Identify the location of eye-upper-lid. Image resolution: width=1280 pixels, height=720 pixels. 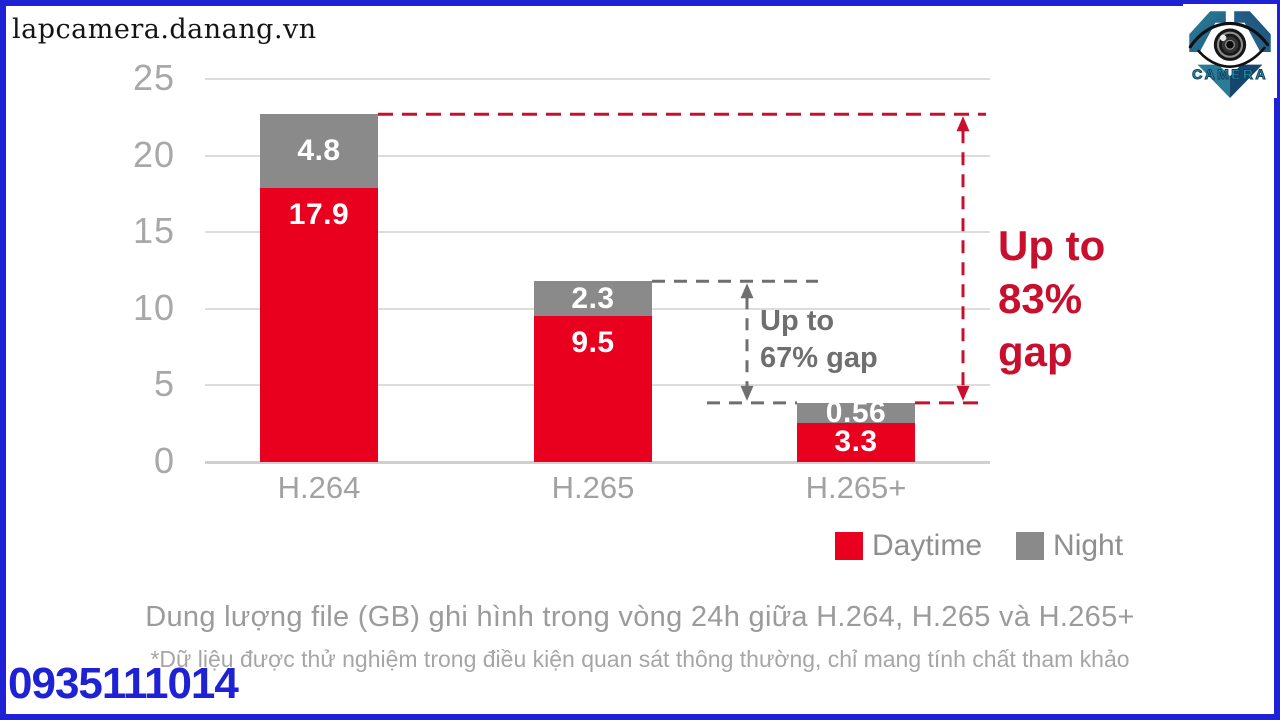
(1229, 35).